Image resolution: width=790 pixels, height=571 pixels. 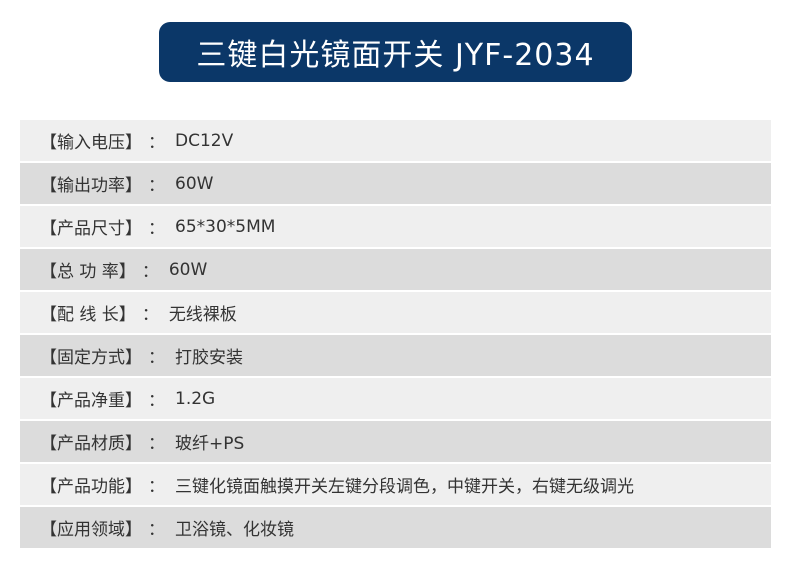 I want to click on spec-label: 【产品功能】, so click(x=91, y=487).